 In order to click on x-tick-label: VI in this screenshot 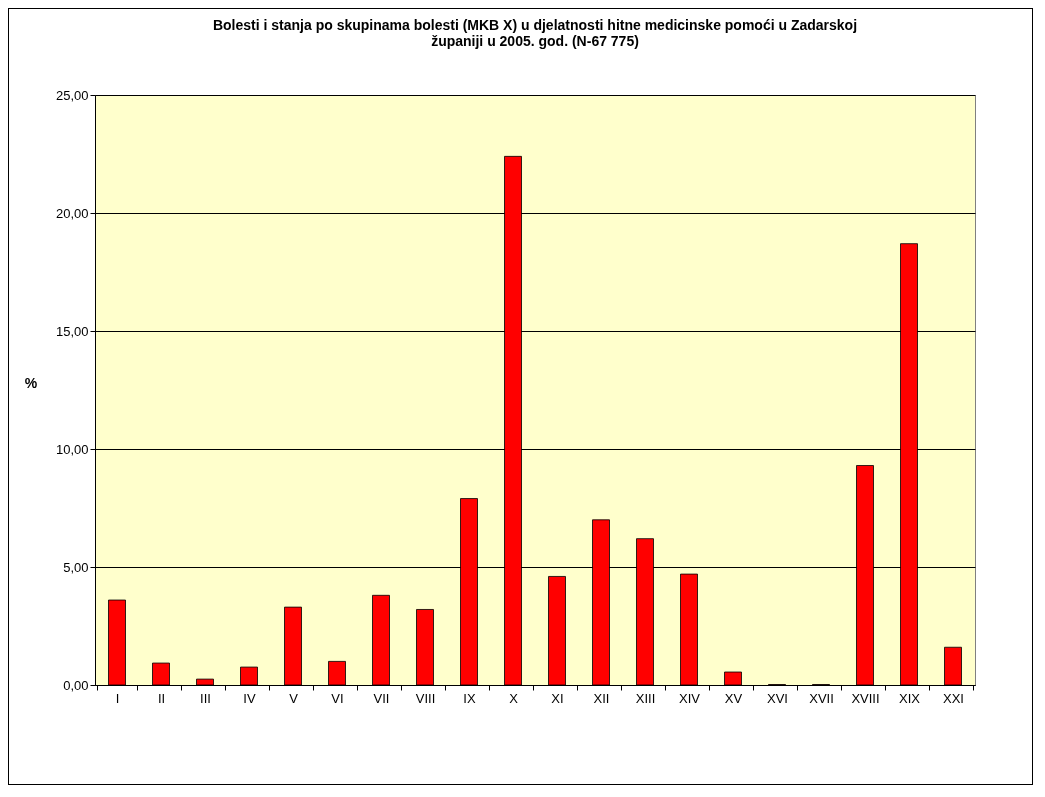, I will do `click(337, 698)`.